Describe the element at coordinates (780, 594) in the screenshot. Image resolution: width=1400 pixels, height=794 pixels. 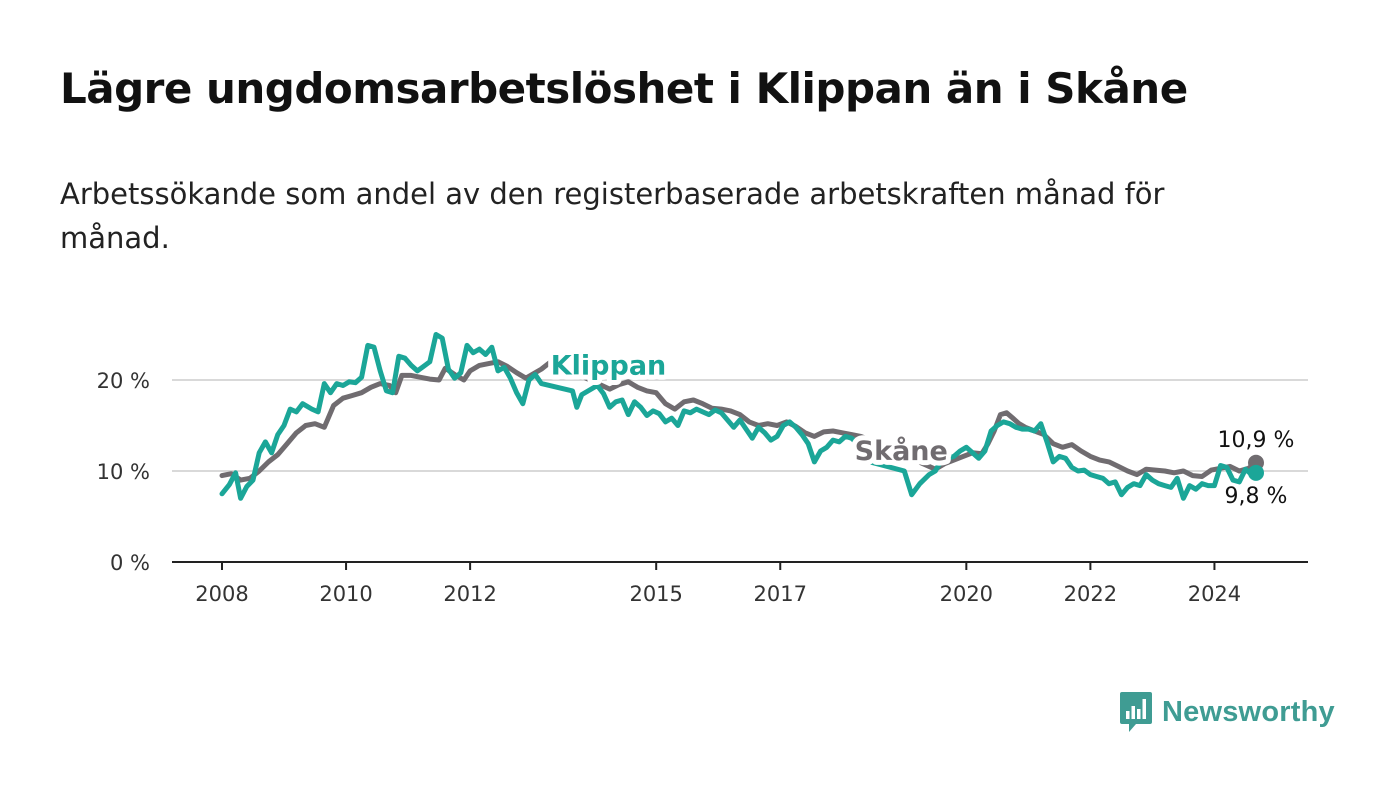
I see `x-tick-label: 2017` at that location.